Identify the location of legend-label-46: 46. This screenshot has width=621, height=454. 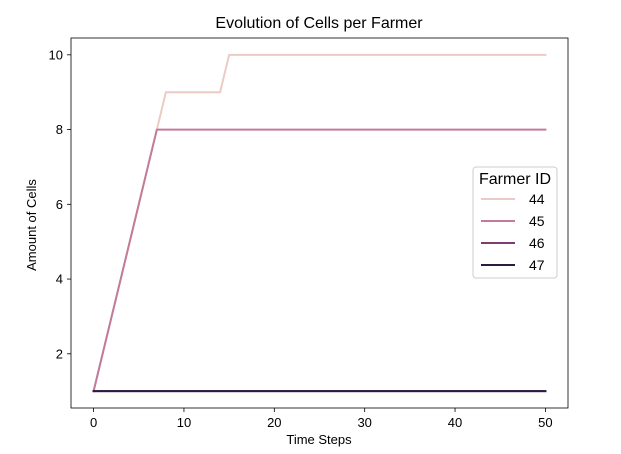
(537, 243).